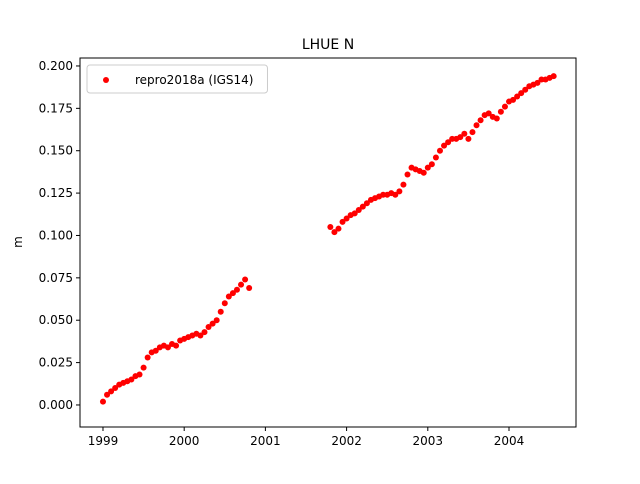  I want to click on y-tick-label: 0.150, so click(56, 151).